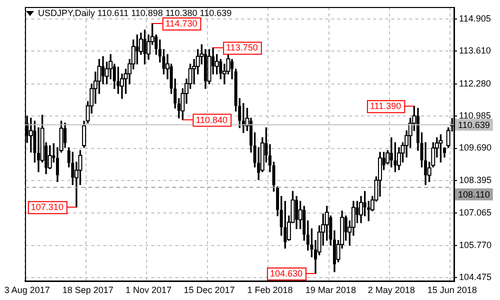 Image resolution: width=500 pixels, height=300 pixels. I want to click on x-tick-label: 18 Sep 2017, so click(88, 290).